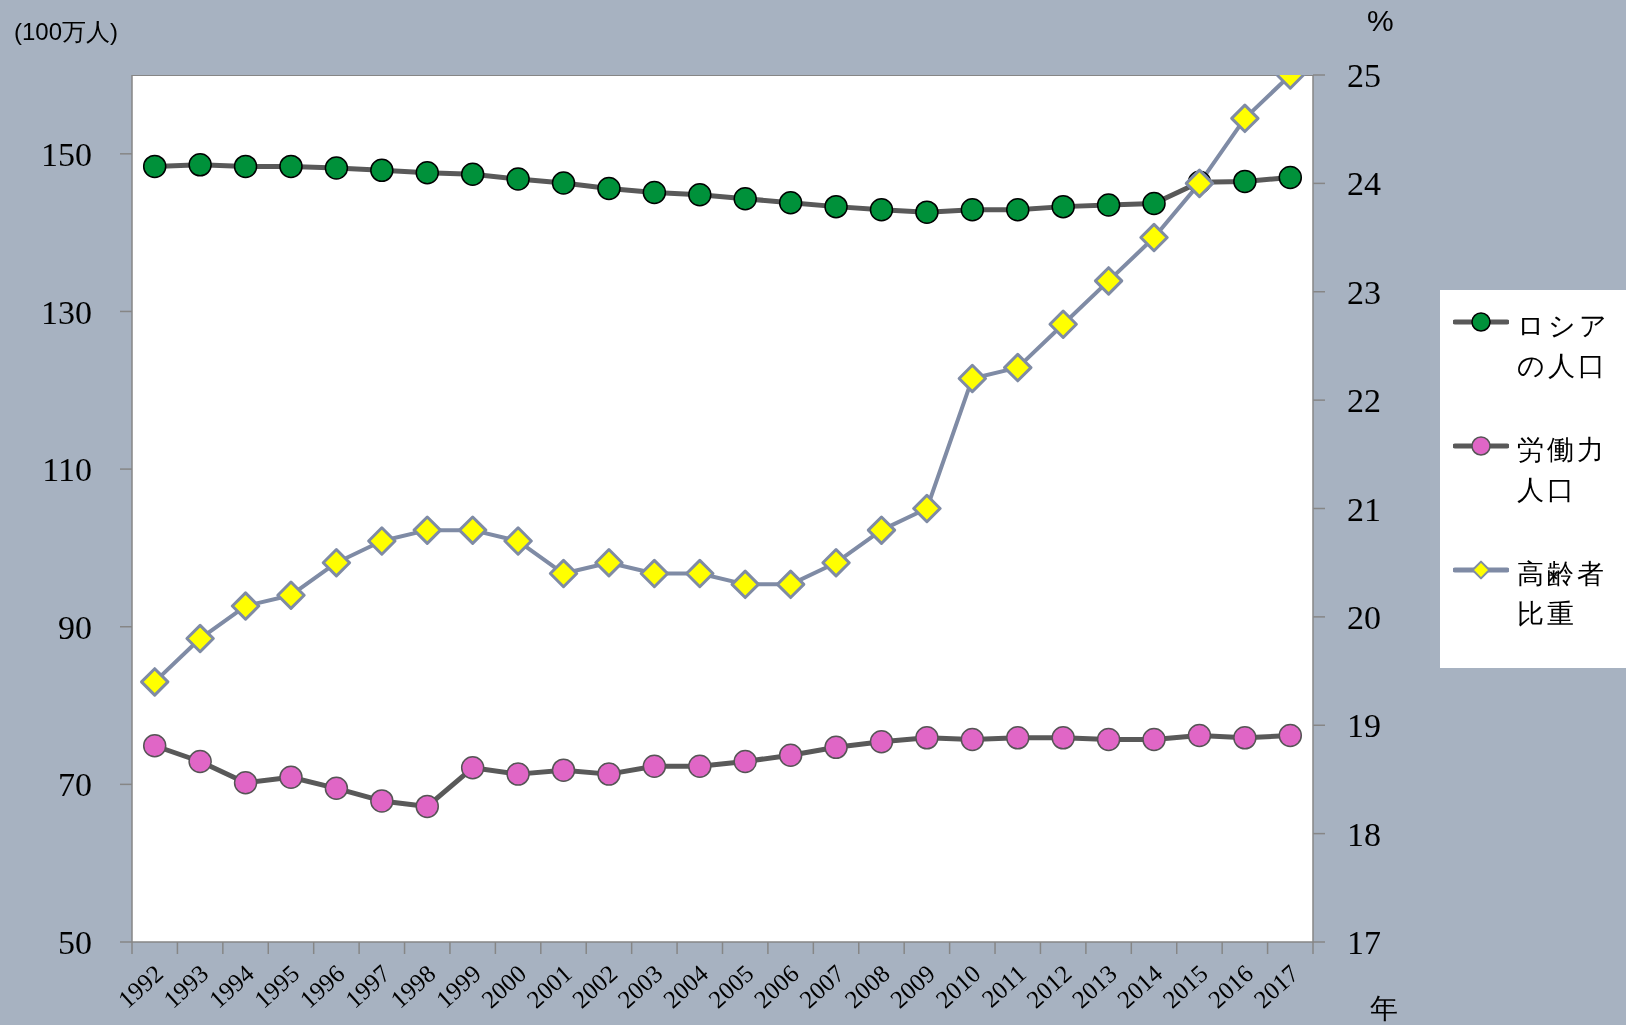 The image size is (1626, 1025). What do you see at coordinates (1562, 470) in the screenshot?
I see `legend-label: 労働力人口` at bounding box center [1562, 470].